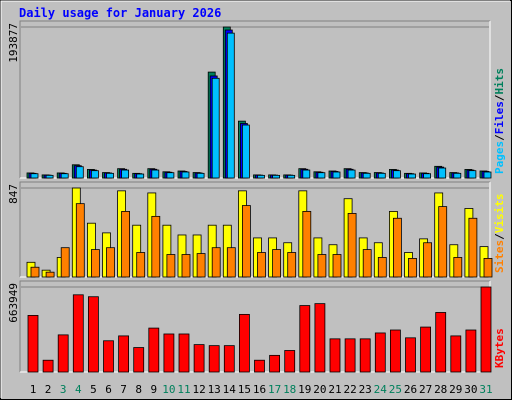 This screenshot has width=512, height=400. What do you see at coordinates (440, 389) in the screenshot?
I see `x-tick-label: 28` at bounding box center [440, 389].